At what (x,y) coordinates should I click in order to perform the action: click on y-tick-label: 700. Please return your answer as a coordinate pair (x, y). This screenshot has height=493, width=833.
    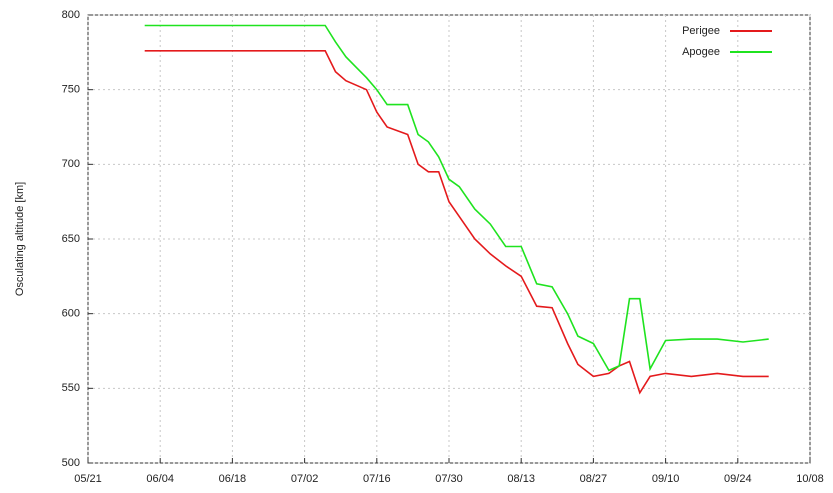
    Looking at the image, I should click on (71, 164).